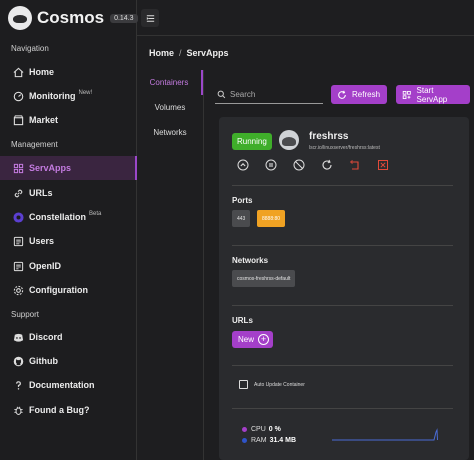 The width and height of the screenshot is (474, 460). What do you see at coordinates (385, 434) in the screenshot?
I see `resource-sparkline` at bounding box center [385, 434].